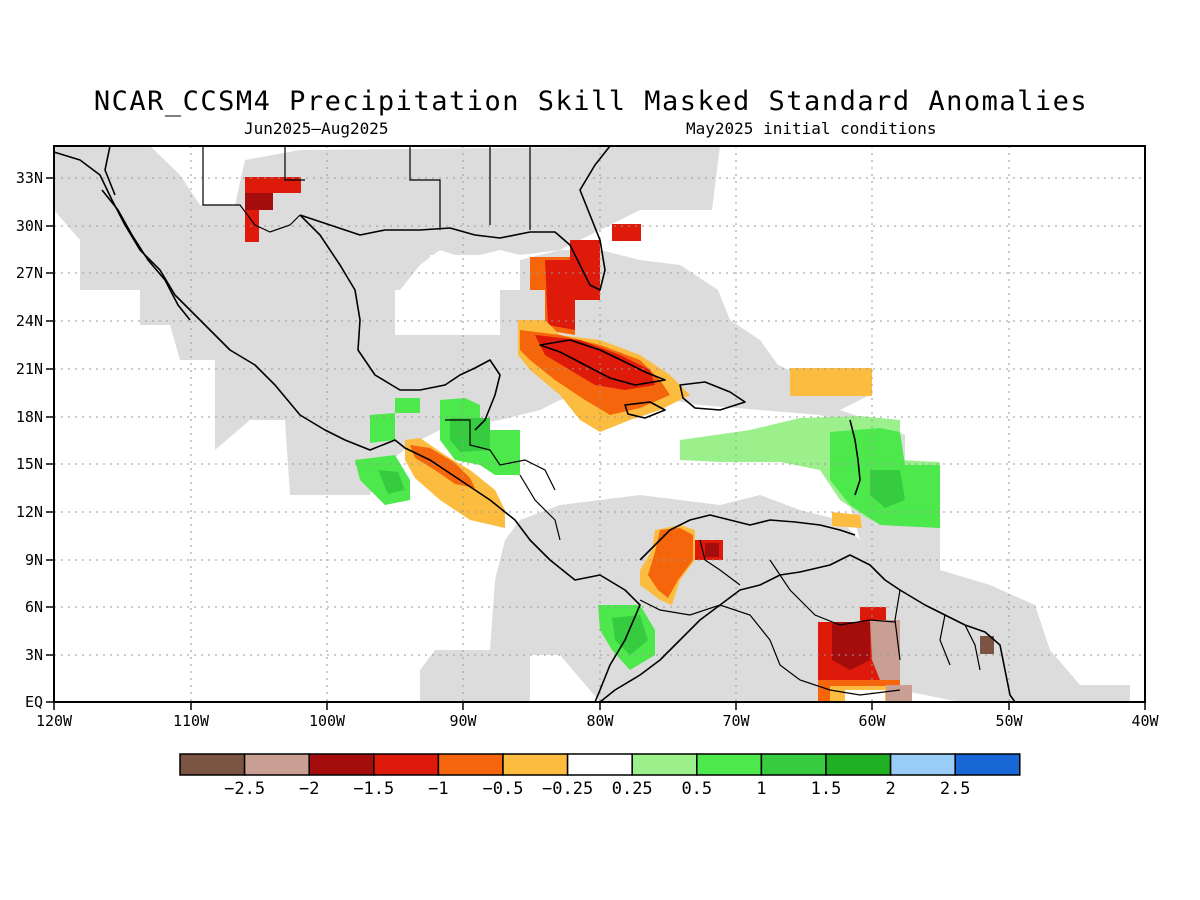  I want to click on colorbar-labels: −2.5 −2 −1.5 −1 −0.5 −0.25 0.25 0.5 1 1.5 2 2.5, so click(597, 789).